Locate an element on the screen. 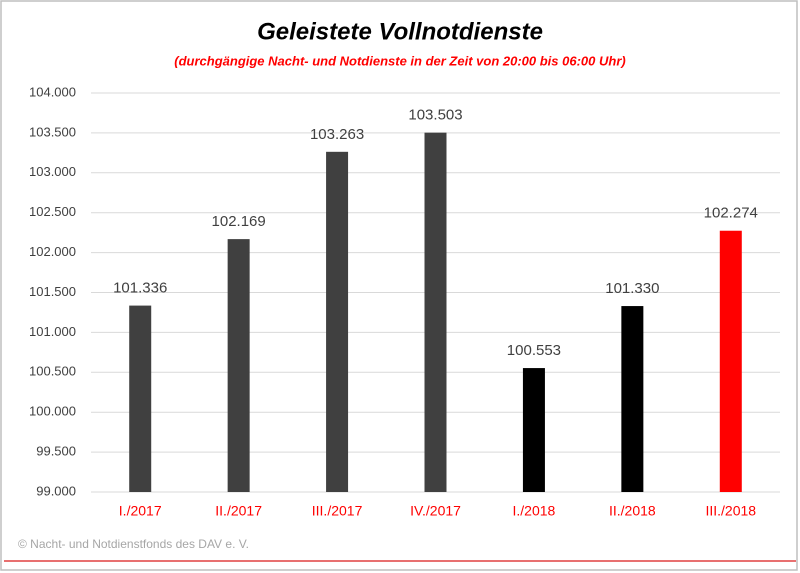  x-tick-label: I./2017 is located at coordinates (140, 511).